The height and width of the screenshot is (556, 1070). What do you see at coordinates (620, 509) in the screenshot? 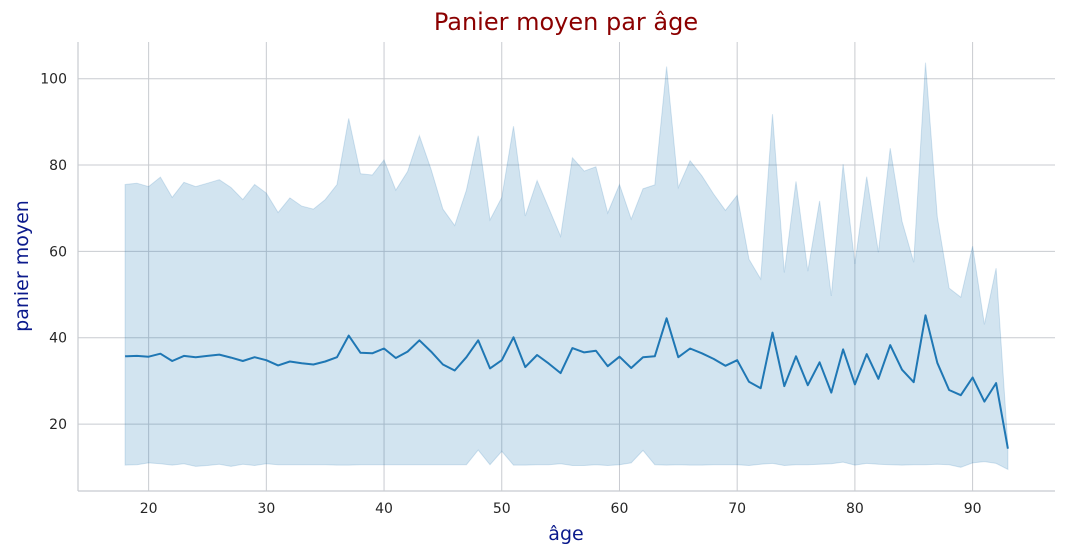
I see `x-tick-label: 60` at bounding box center [620, 509].